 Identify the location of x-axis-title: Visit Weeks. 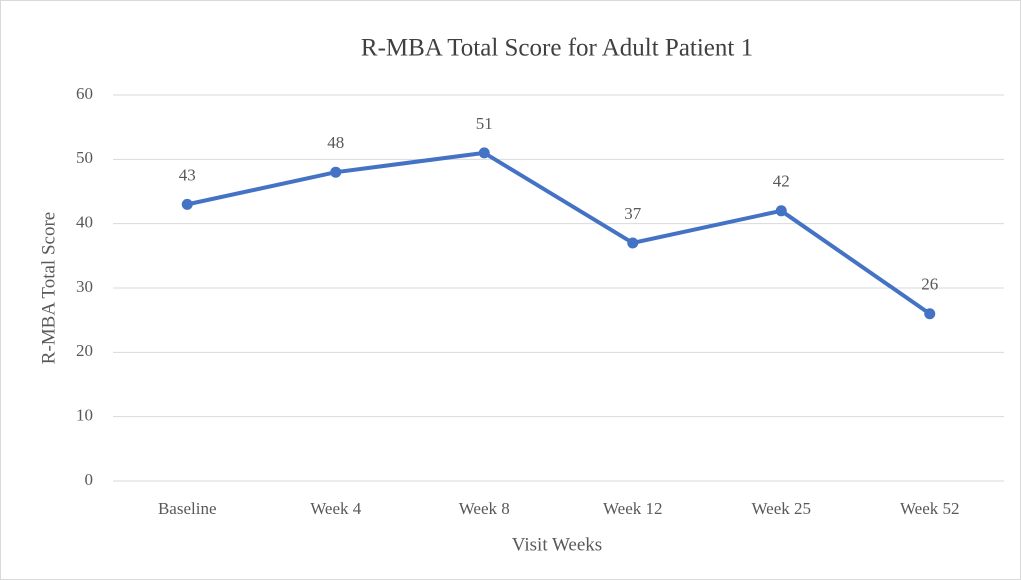
(557, 544).